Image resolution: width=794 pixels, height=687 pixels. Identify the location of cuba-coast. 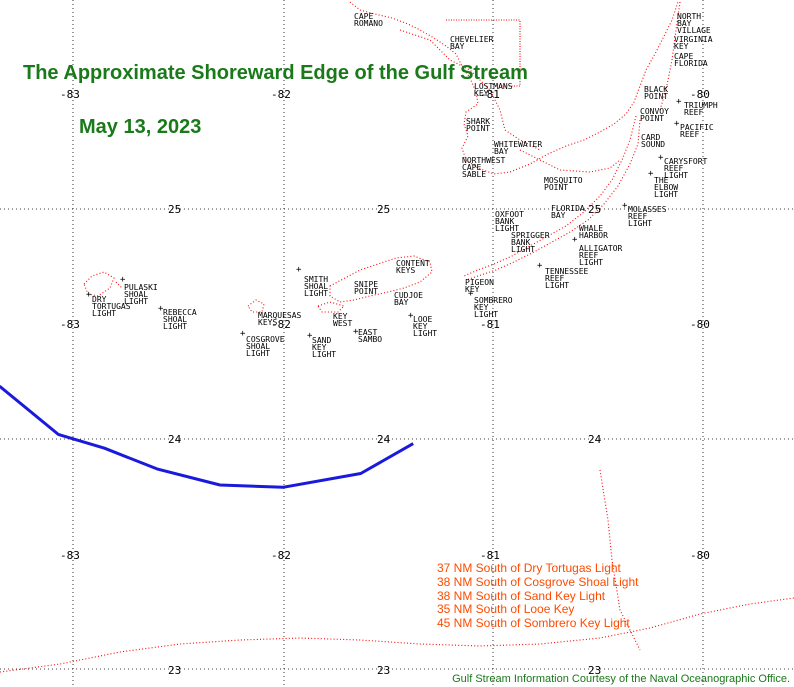
(397, 635).